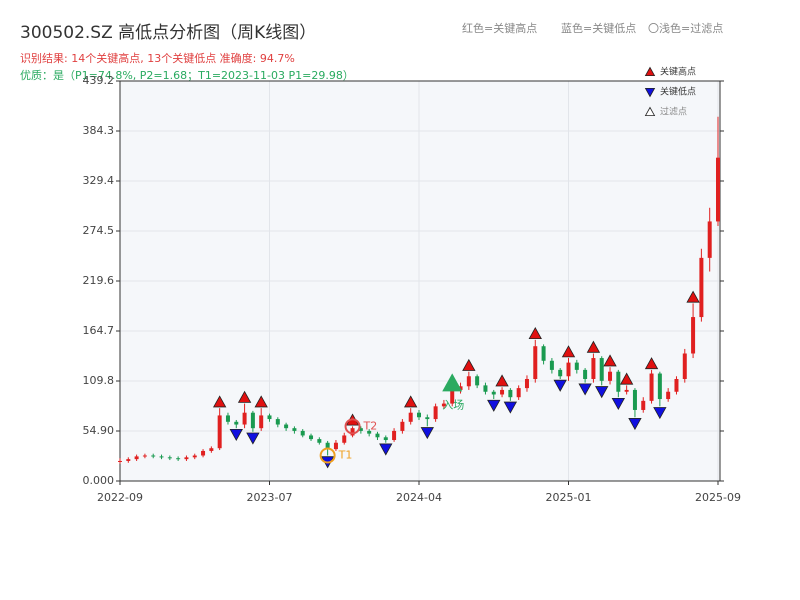  I want to click on legend-label: 关键低点, so click(678, 92).